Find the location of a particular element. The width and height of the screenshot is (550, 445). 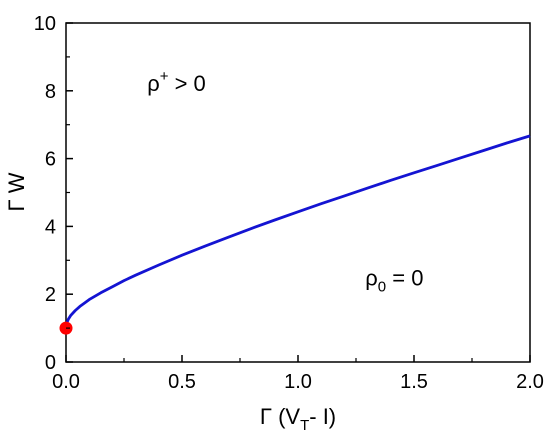

x-tick-label: 0.0 is located at coordinates (66, 382).